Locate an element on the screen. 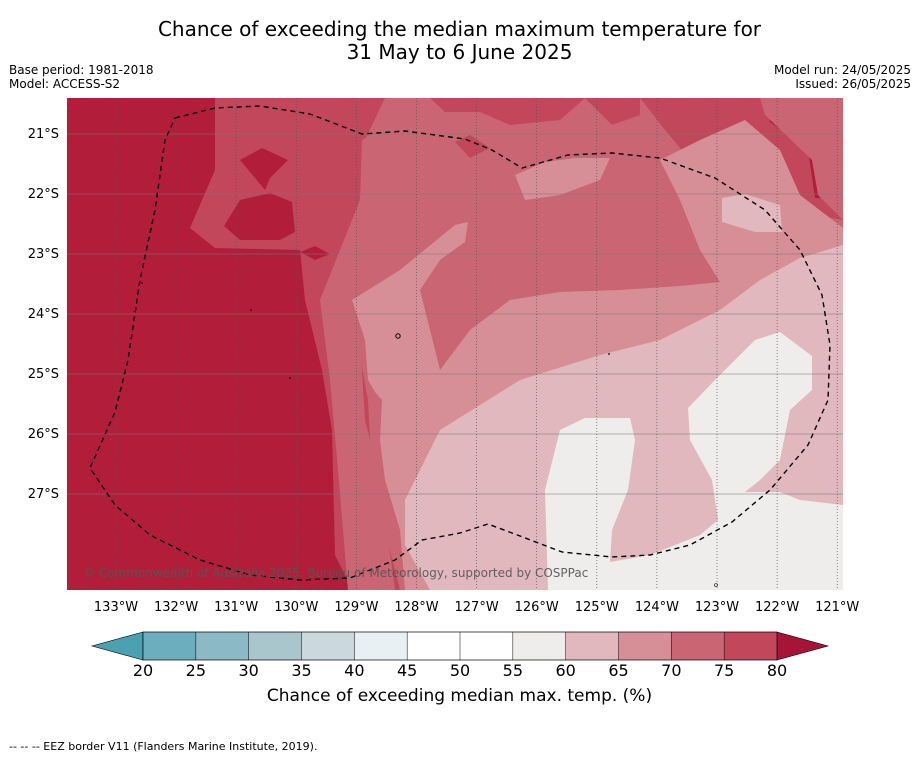  lat-tick-label: 26°S is located at coordinates (43, 434).